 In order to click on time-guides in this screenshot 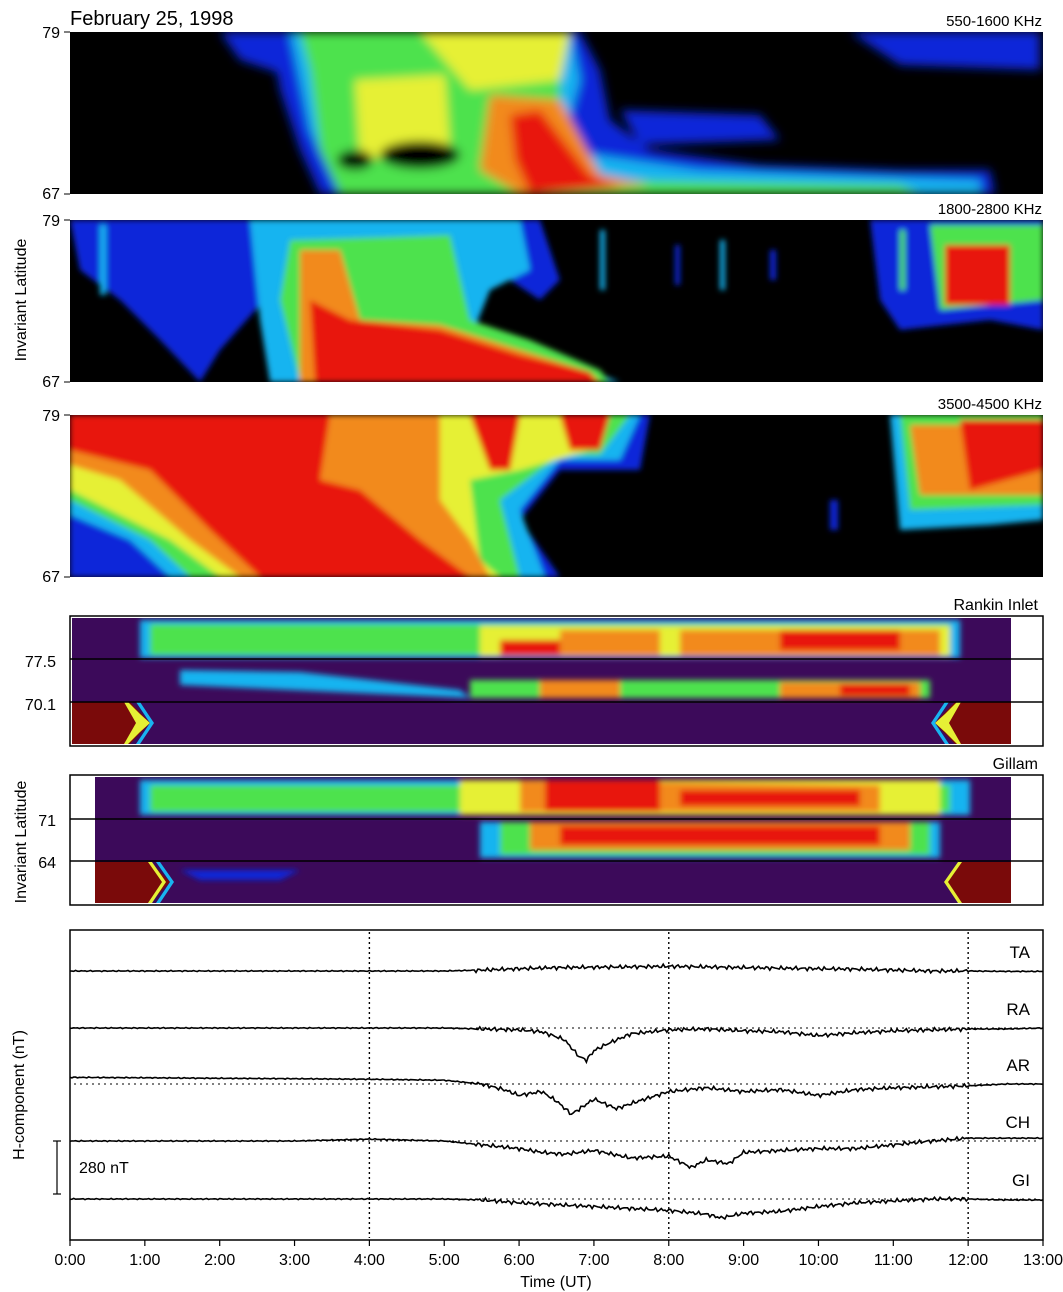, I will do `click(668, 1085)`.